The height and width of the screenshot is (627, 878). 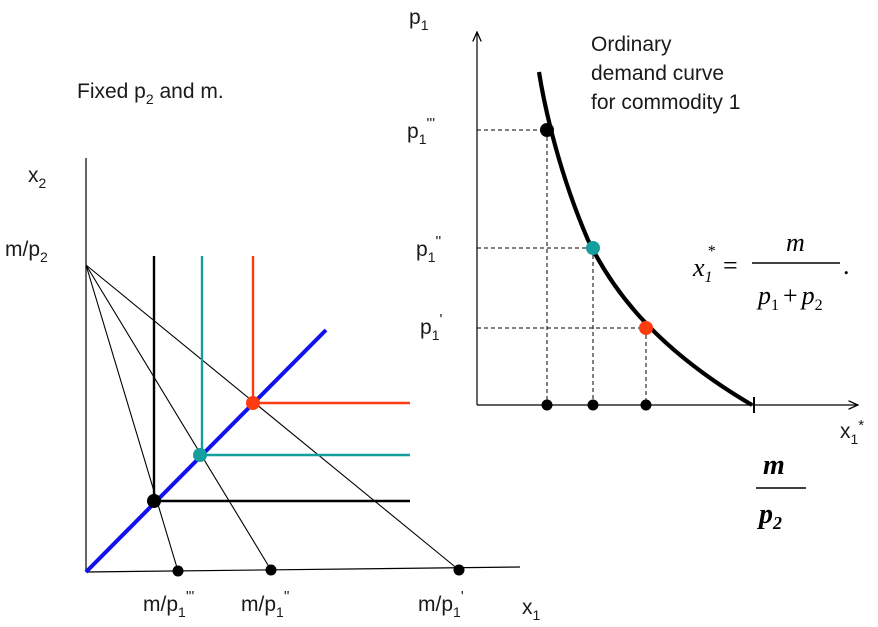 I want to click on asymptote-label: m p2, so click(x=781, y=491).